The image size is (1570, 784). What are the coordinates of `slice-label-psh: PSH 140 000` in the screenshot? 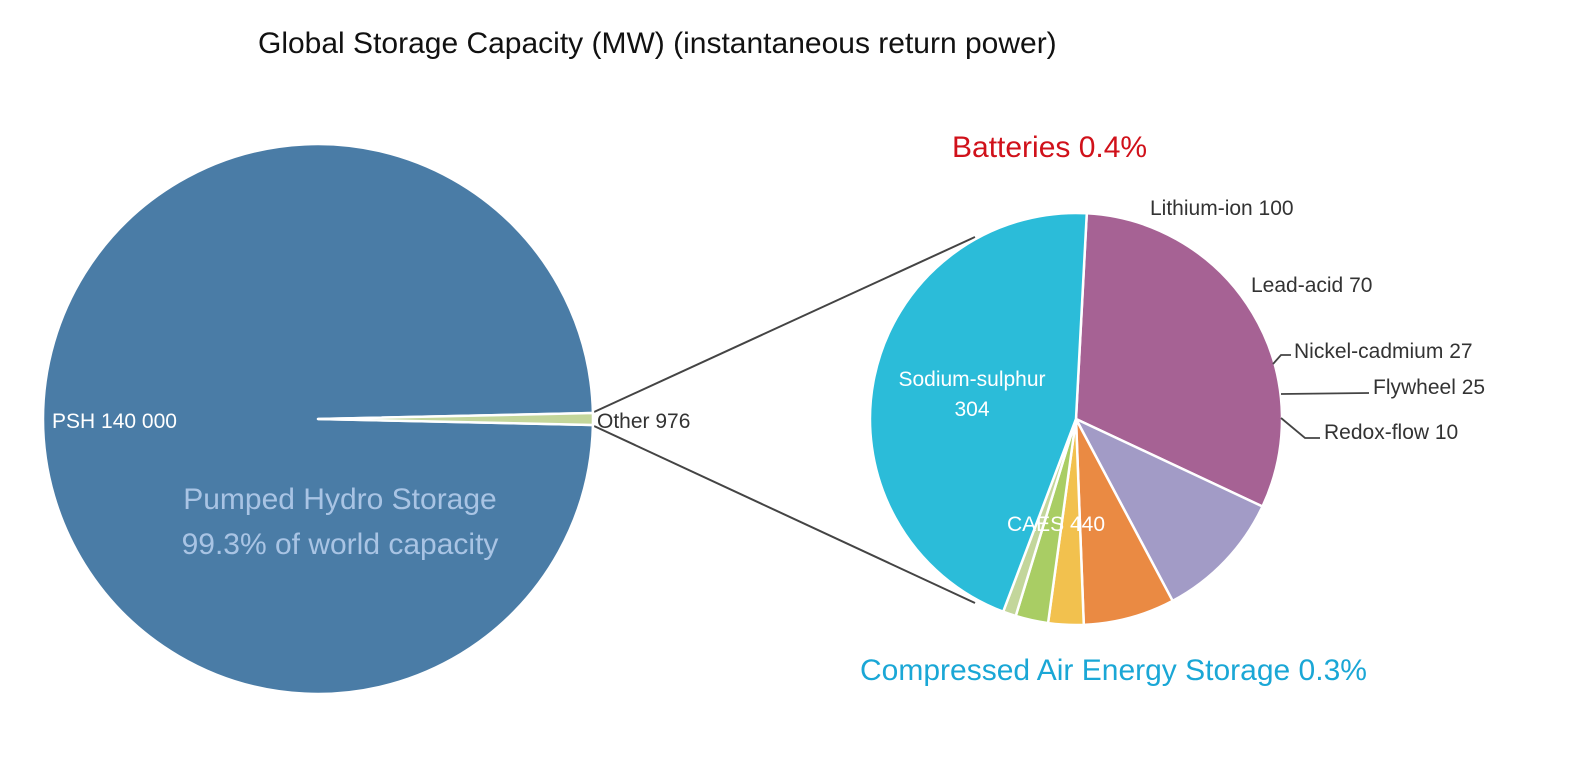 It's located at (114, 421).